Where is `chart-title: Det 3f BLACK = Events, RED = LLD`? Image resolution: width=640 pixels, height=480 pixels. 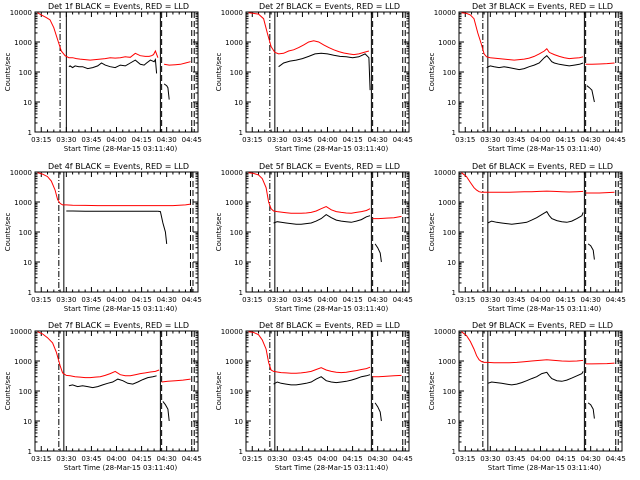
chart-title: Det 3f BLACK = Events, RED = LLD is located at coordinates (542, 6).